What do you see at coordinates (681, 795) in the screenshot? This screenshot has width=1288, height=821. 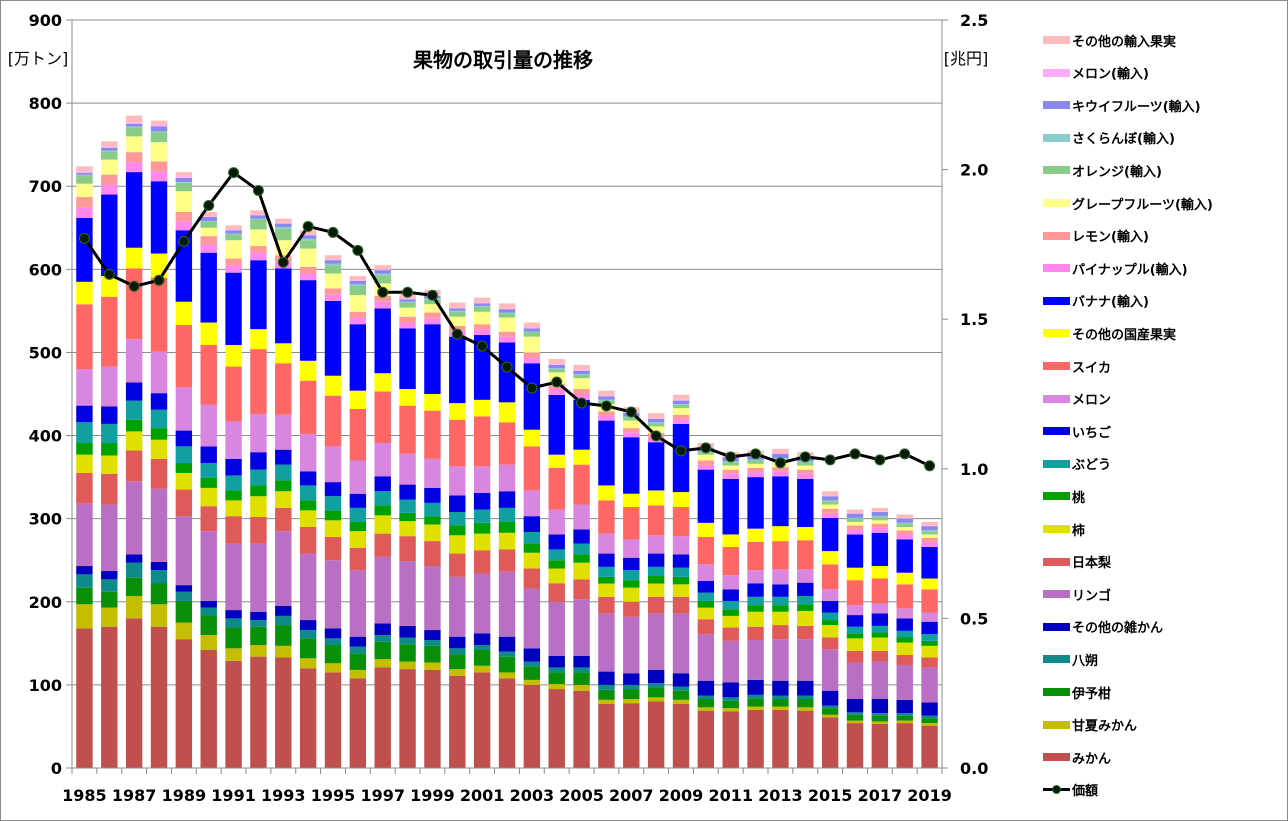 I see `x-tick-label: 2009` at bounding box center [681, 795].